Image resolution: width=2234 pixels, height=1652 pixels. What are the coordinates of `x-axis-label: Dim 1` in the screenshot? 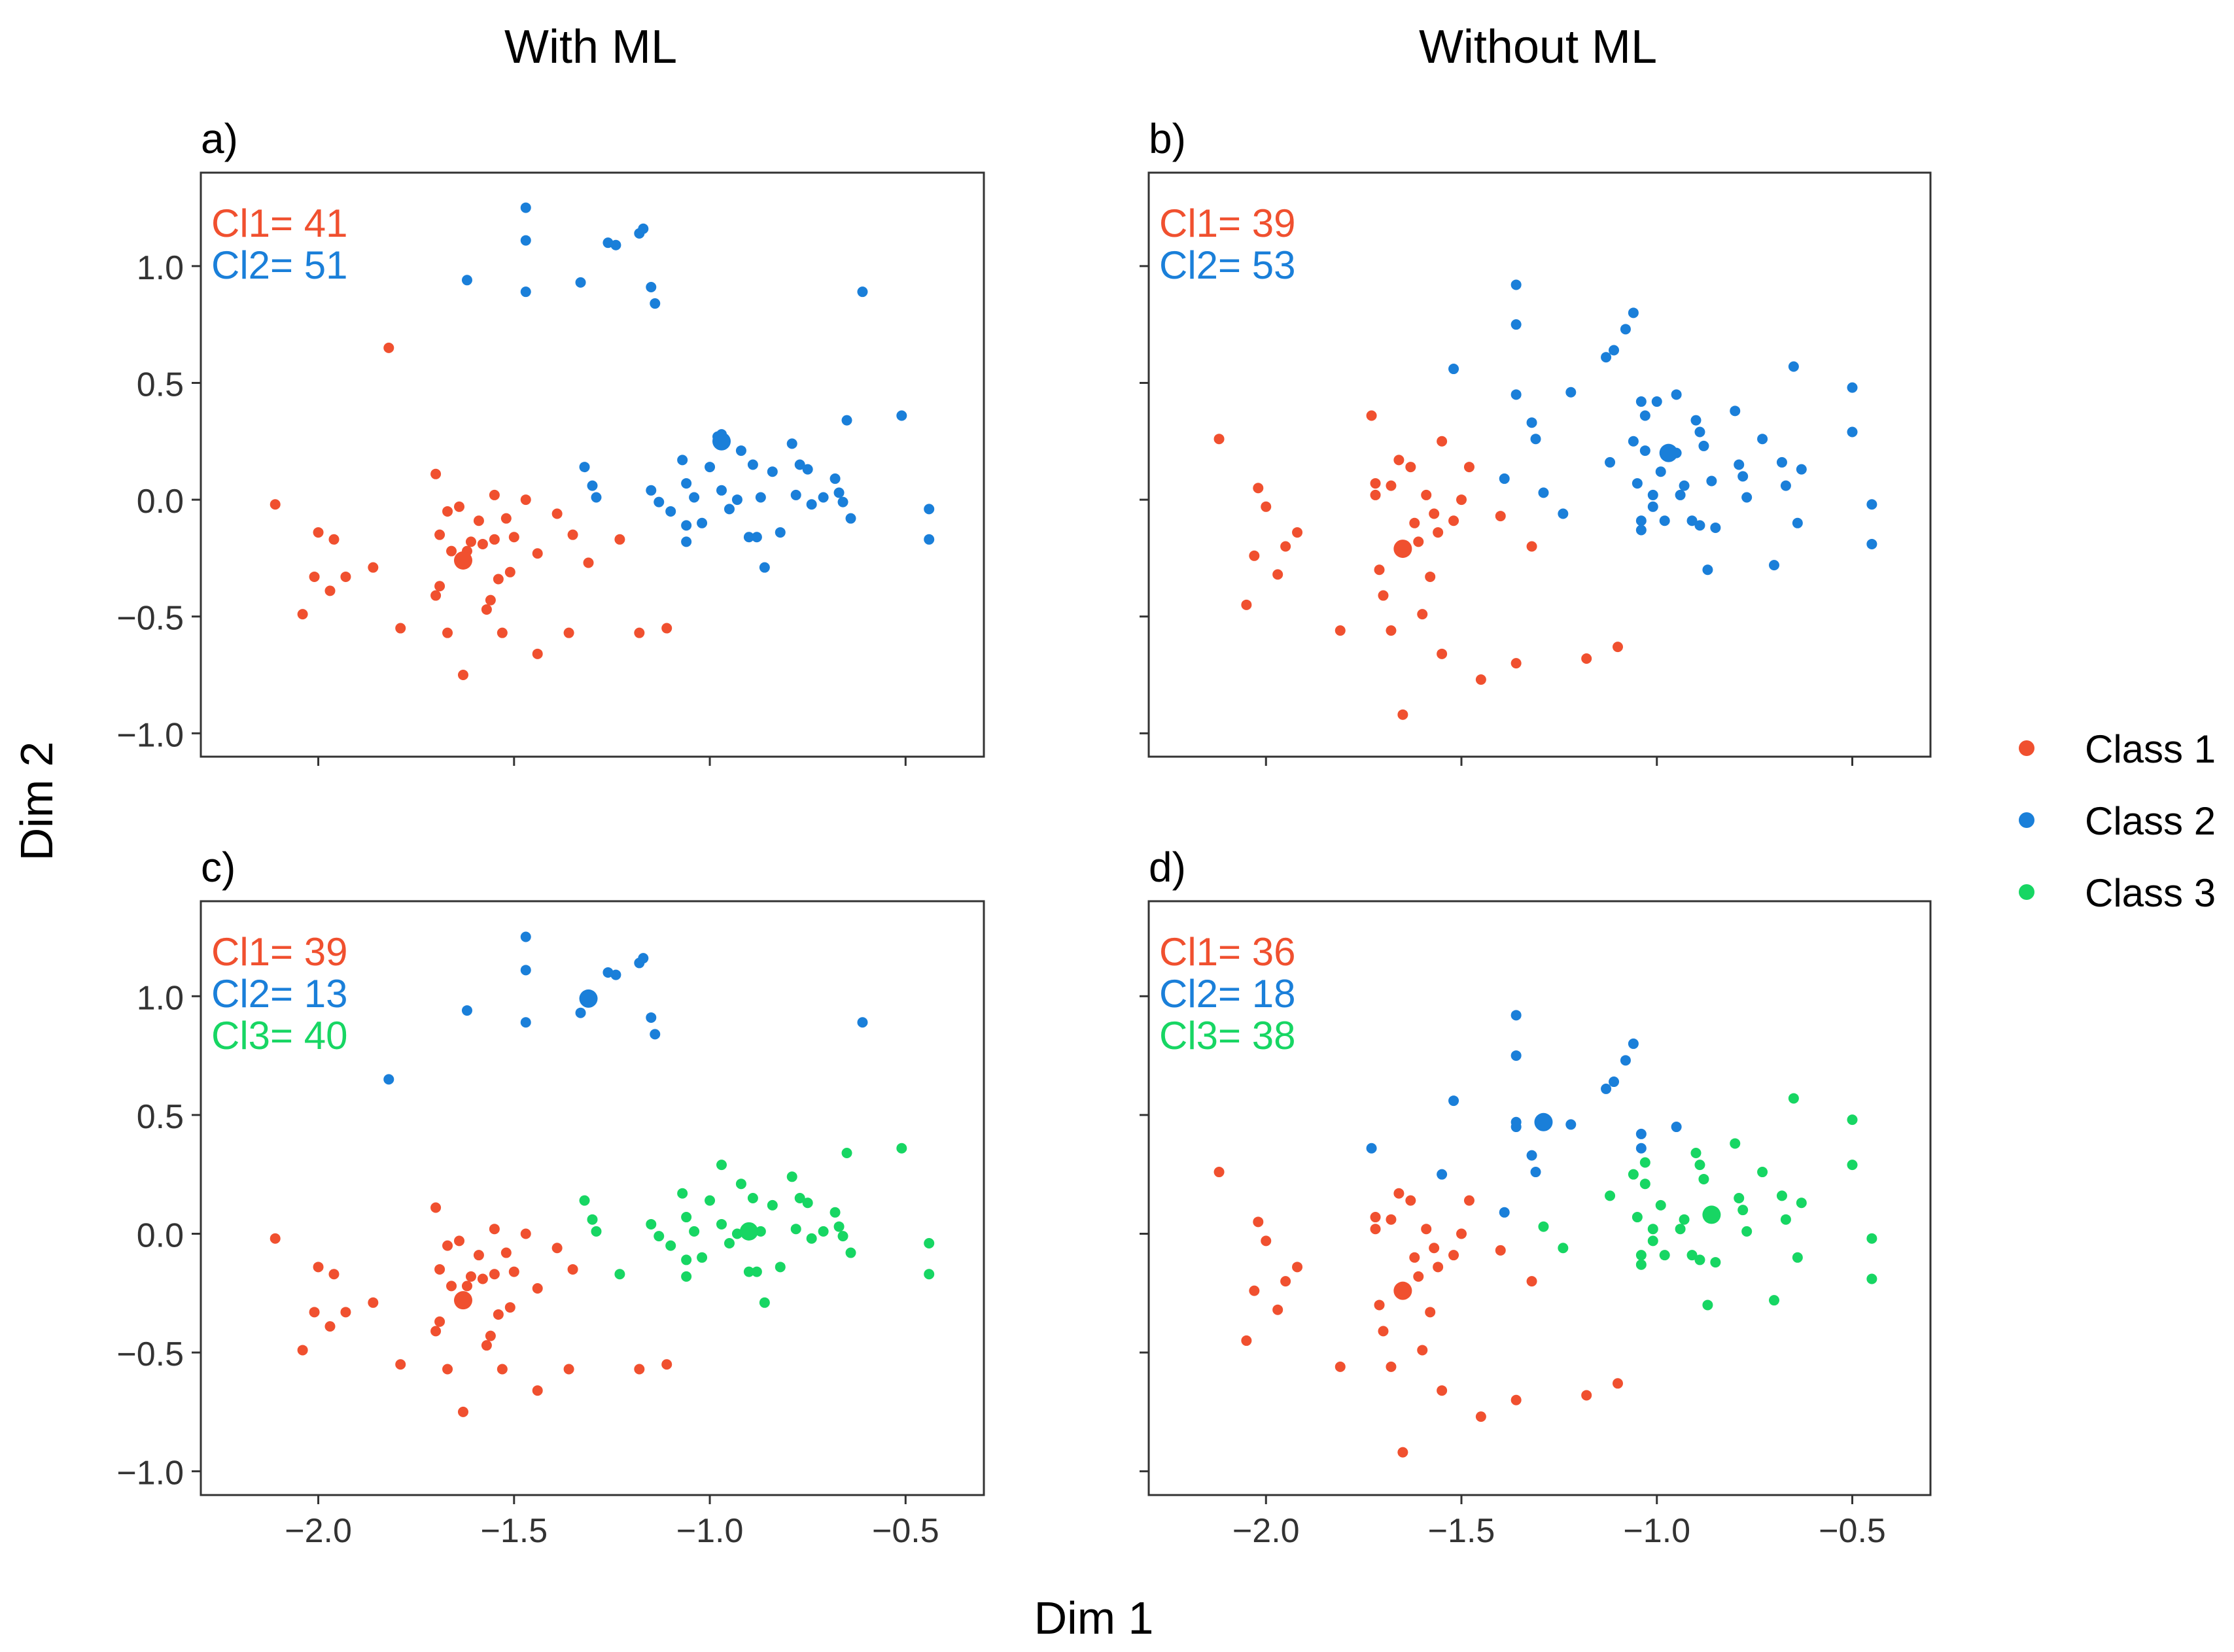 It's located at (1094, 1618).